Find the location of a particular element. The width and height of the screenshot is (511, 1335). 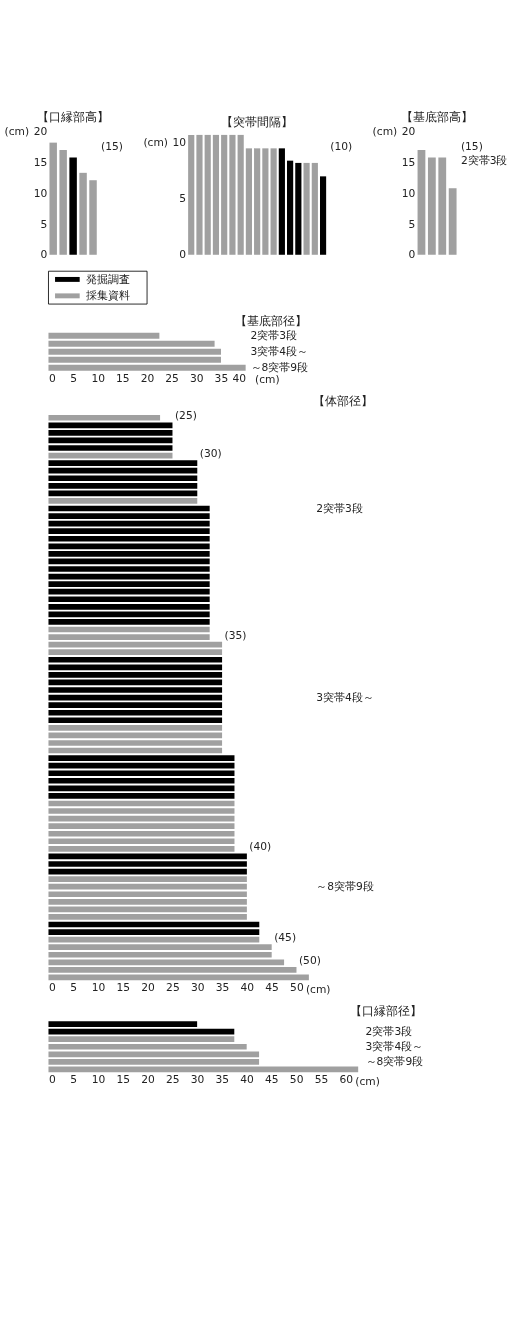

x-tick-label: 60 is located at coordinates (346, 1080).